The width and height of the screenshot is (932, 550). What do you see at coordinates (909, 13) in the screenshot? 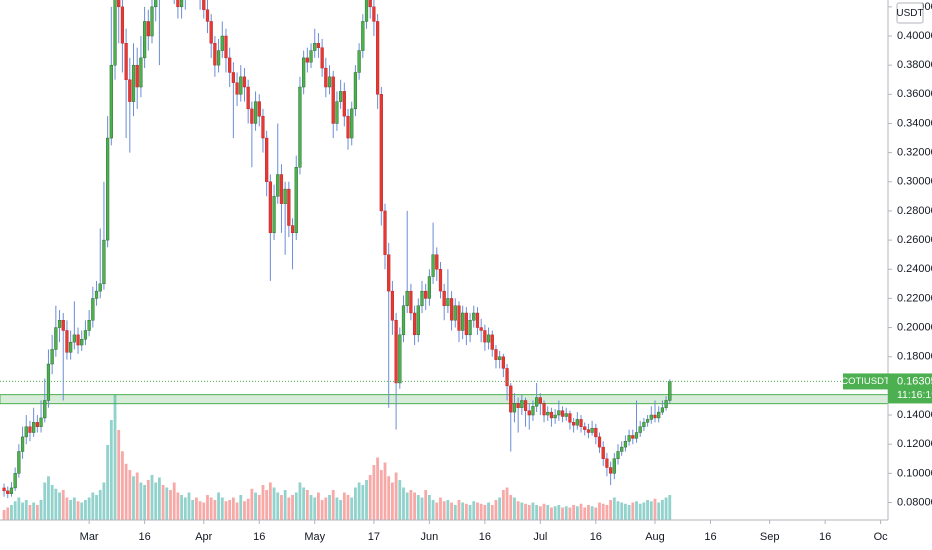
I see `currency-label: USDT` at bounding box center [909, 13].